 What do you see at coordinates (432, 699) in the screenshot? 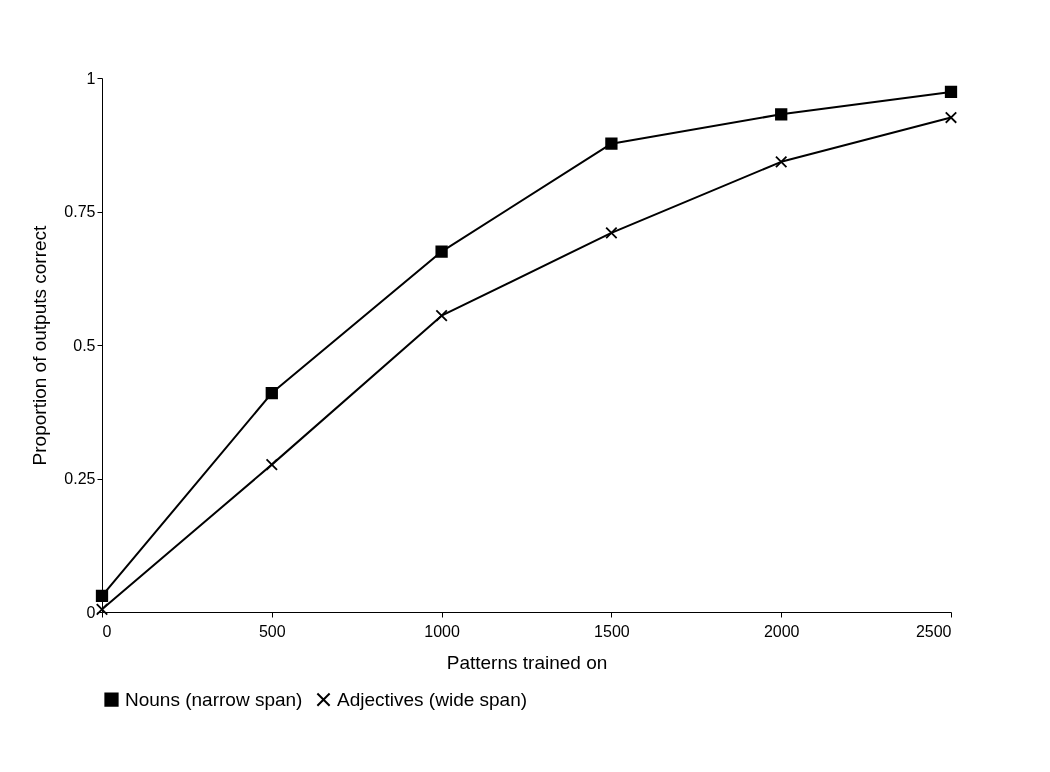
I see `legend-label: Adjectives (wide span)` at bounding box center [432, 699].